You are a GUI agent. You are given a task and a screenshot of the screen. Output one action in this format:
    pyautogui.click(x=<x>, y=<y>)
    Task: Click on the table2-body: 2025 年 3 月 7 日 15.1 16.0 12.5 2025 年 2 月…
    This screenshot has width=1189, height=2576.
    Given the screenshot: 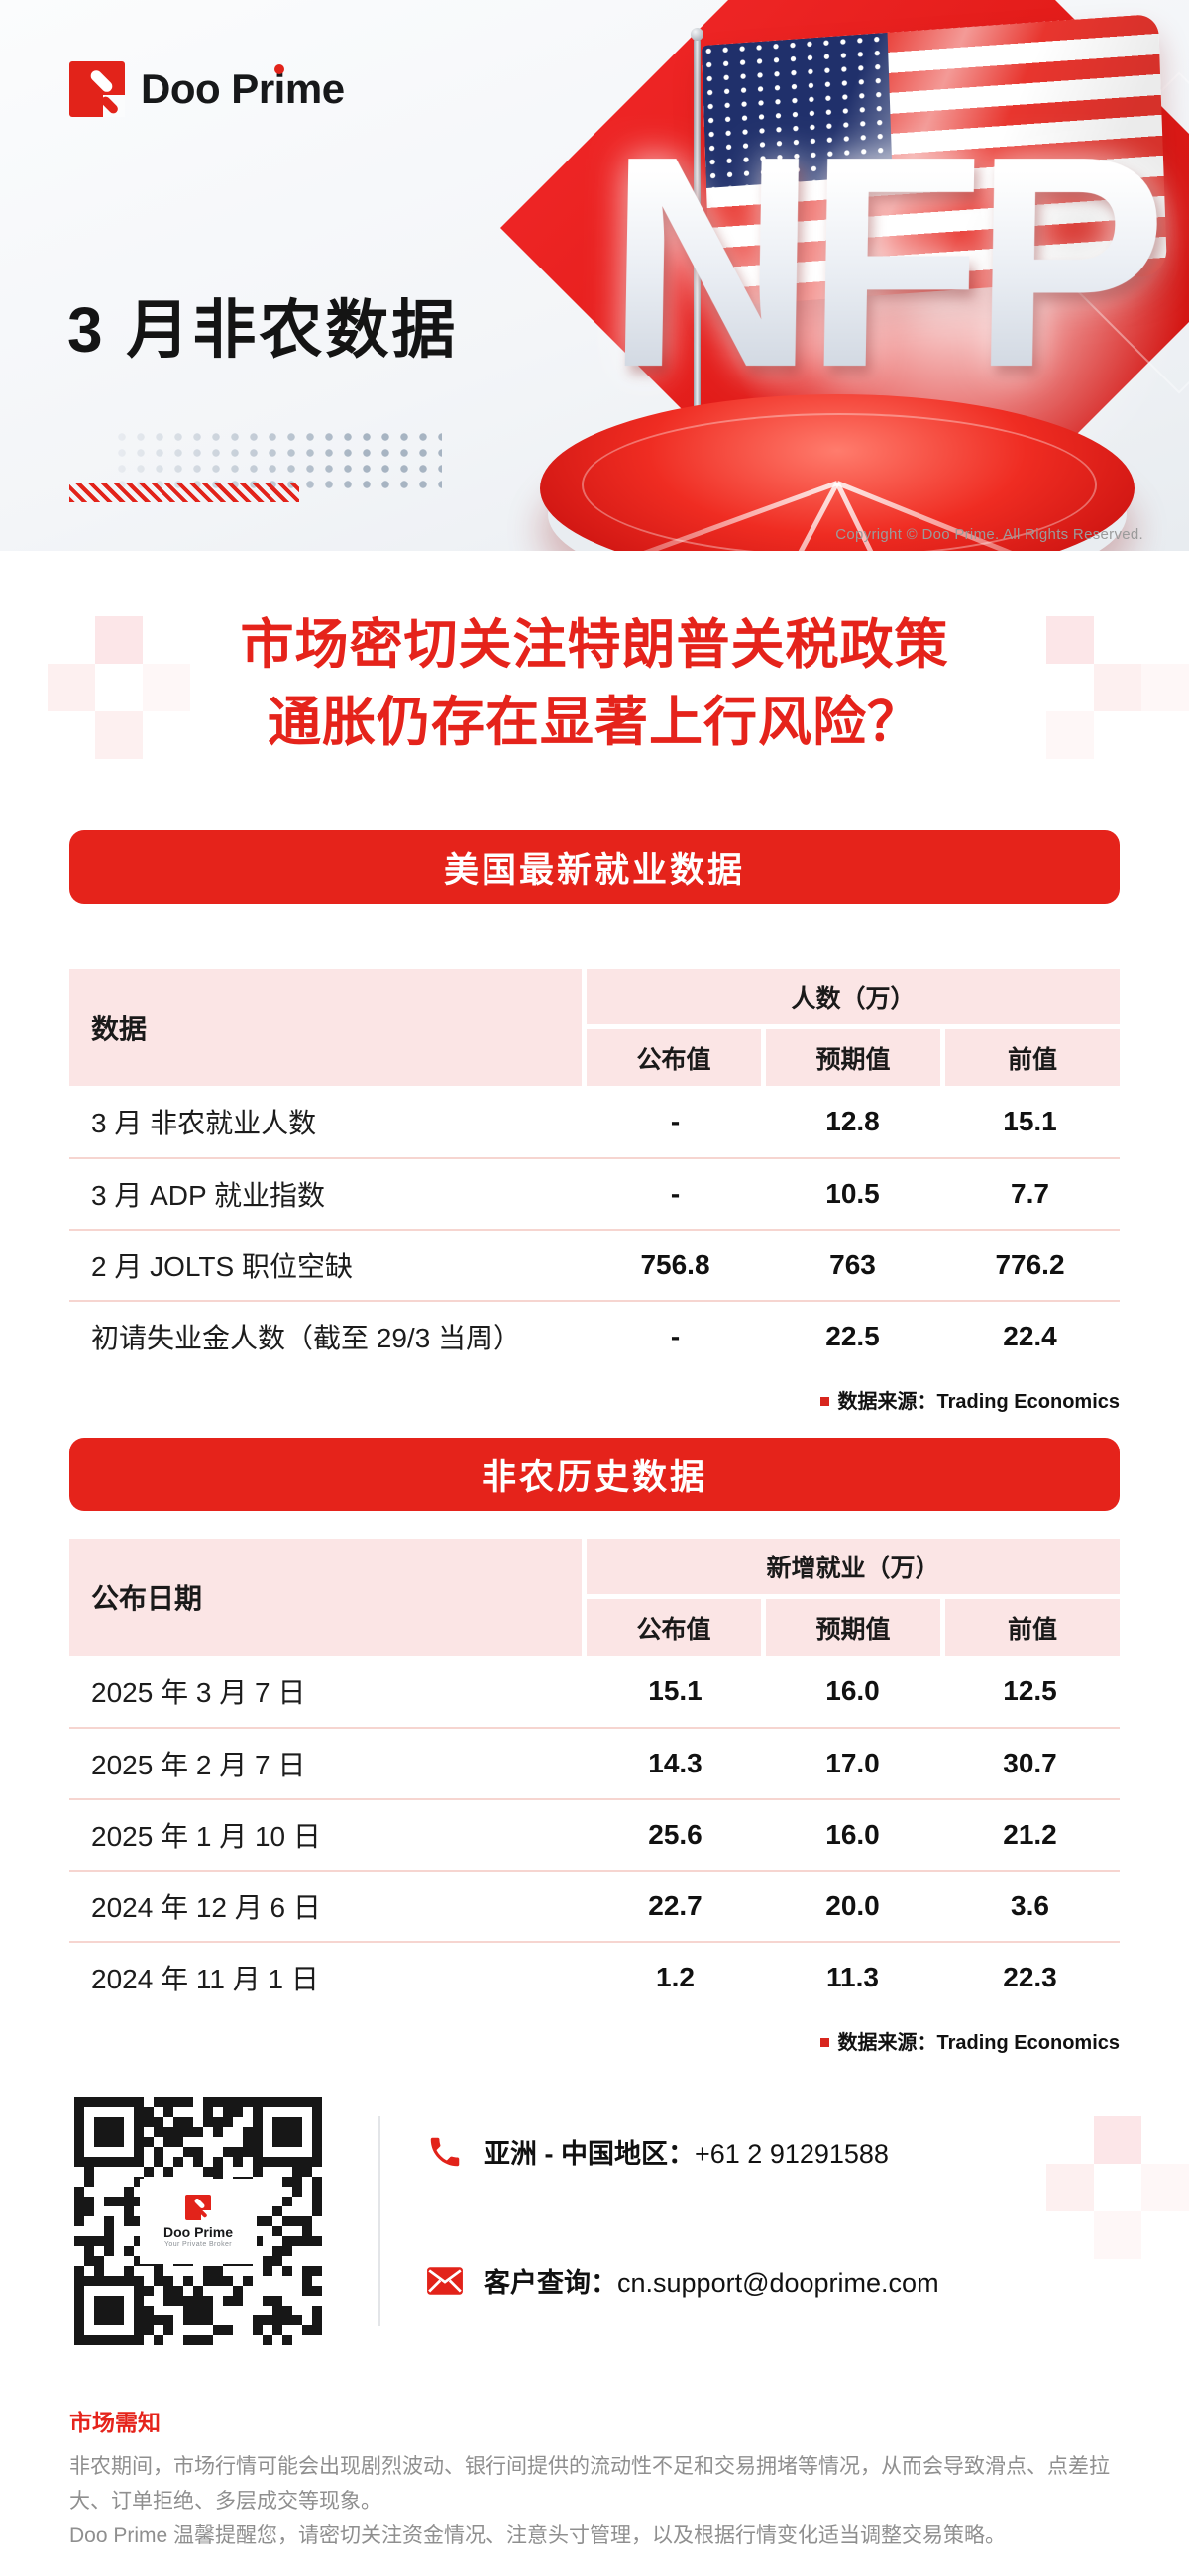 What is the action you would take?
    pyautogui.click(x=594, y=1834)
    